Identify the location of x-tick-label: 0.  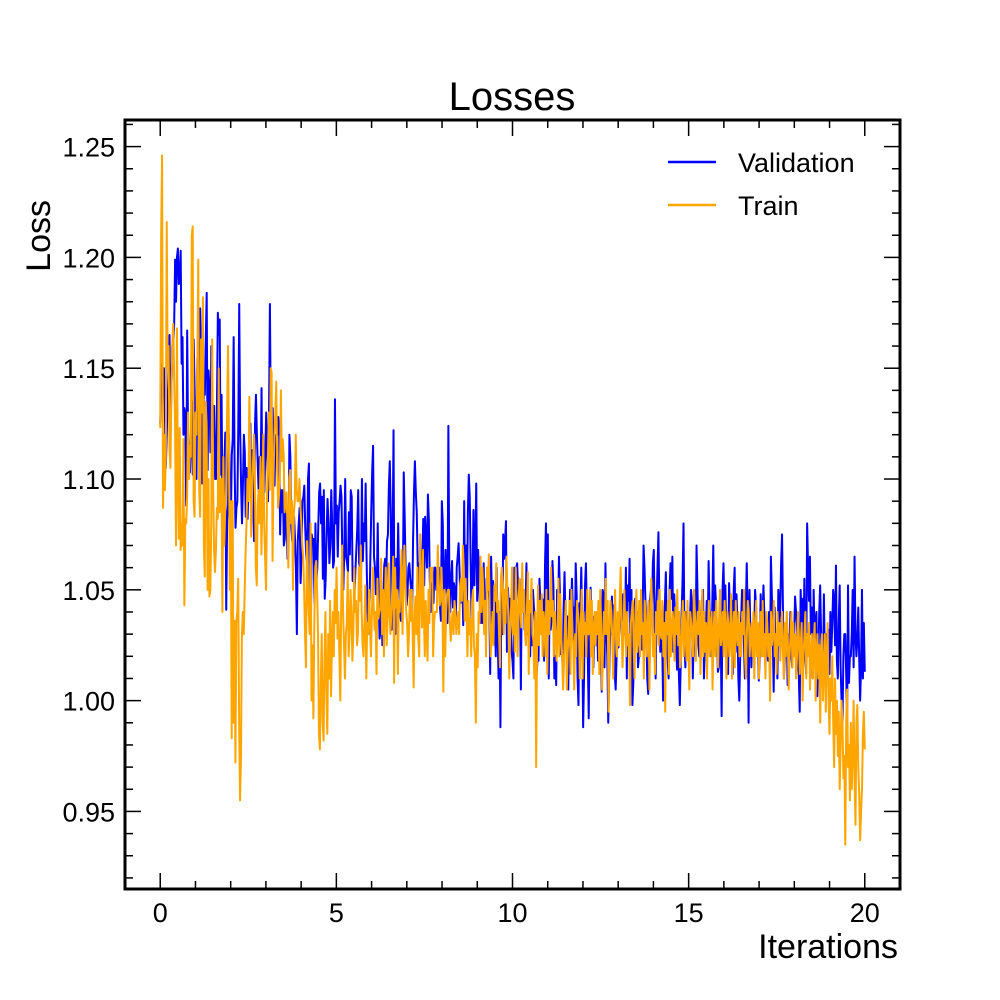
(160, 913).